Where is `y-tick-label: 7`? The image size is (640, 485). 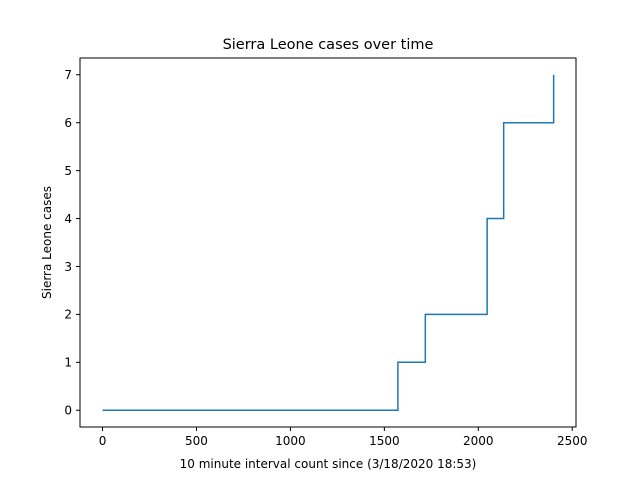 y-tick-label: 7 is located at coordinates (68, 75).